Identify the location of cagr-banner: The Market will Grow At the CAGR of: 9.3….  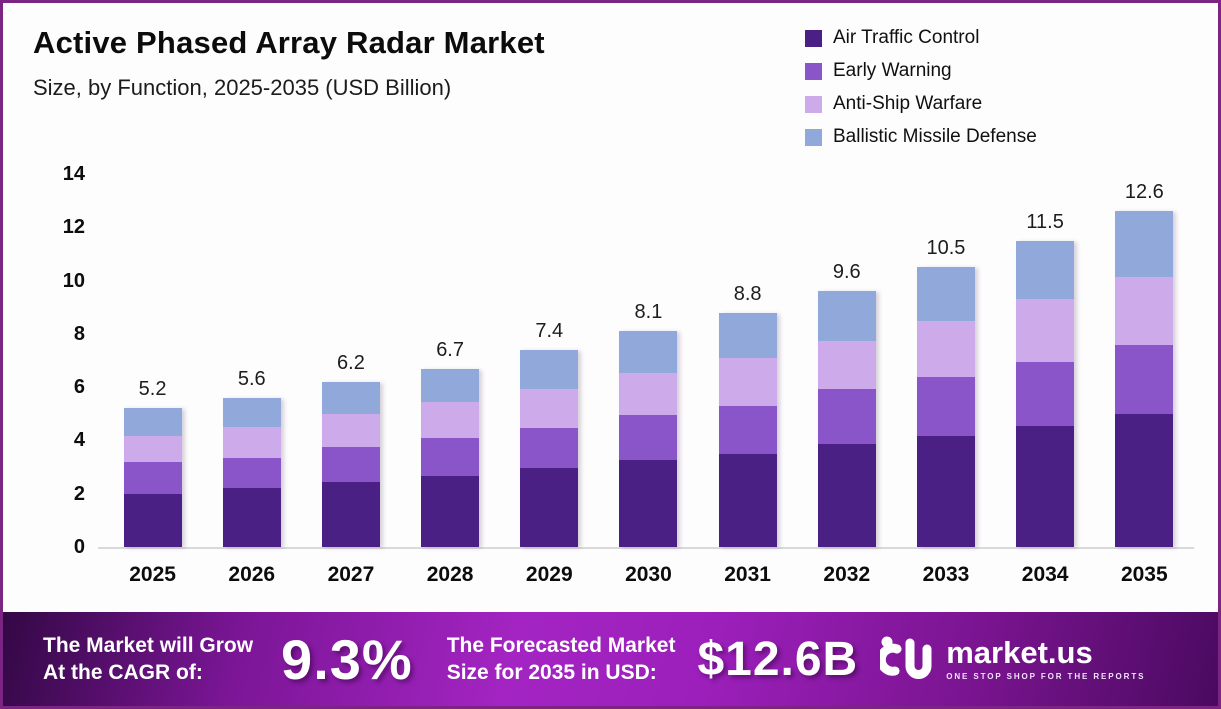
(610, 659).